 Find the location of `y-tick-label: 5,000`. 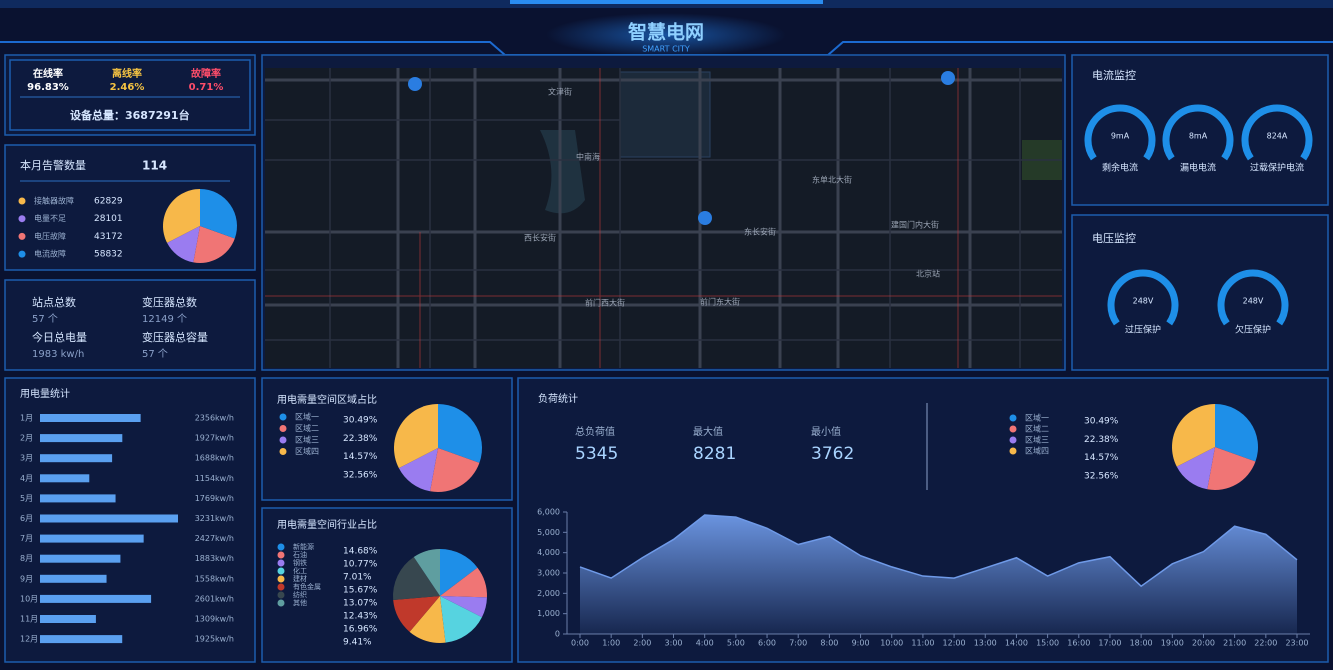

y-tick-label: 5,000 is located at coordinates (548, 532).